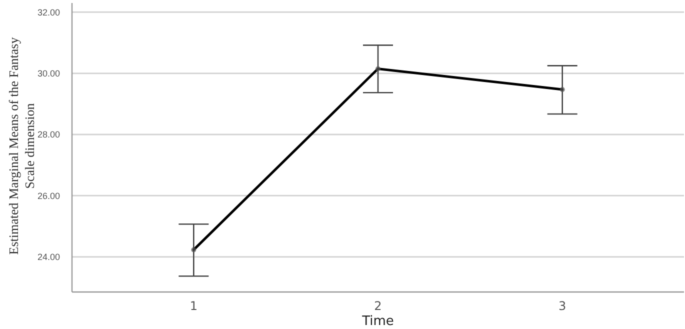 The height and width of the screenshot is (329, 685). I want to click on y-tick-label: 28.00, so click(48, 135).